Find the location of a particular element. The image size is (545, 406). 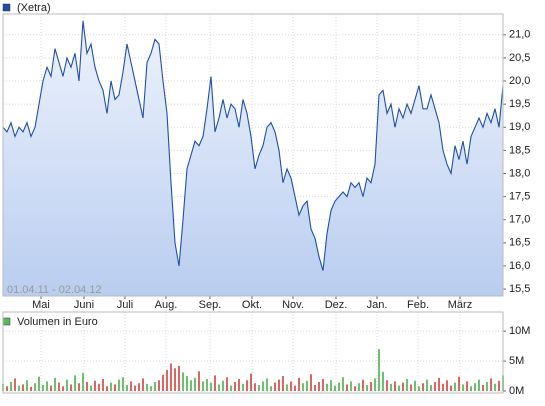

x-tick-label: Feb. is located at coordinates (418, 305).